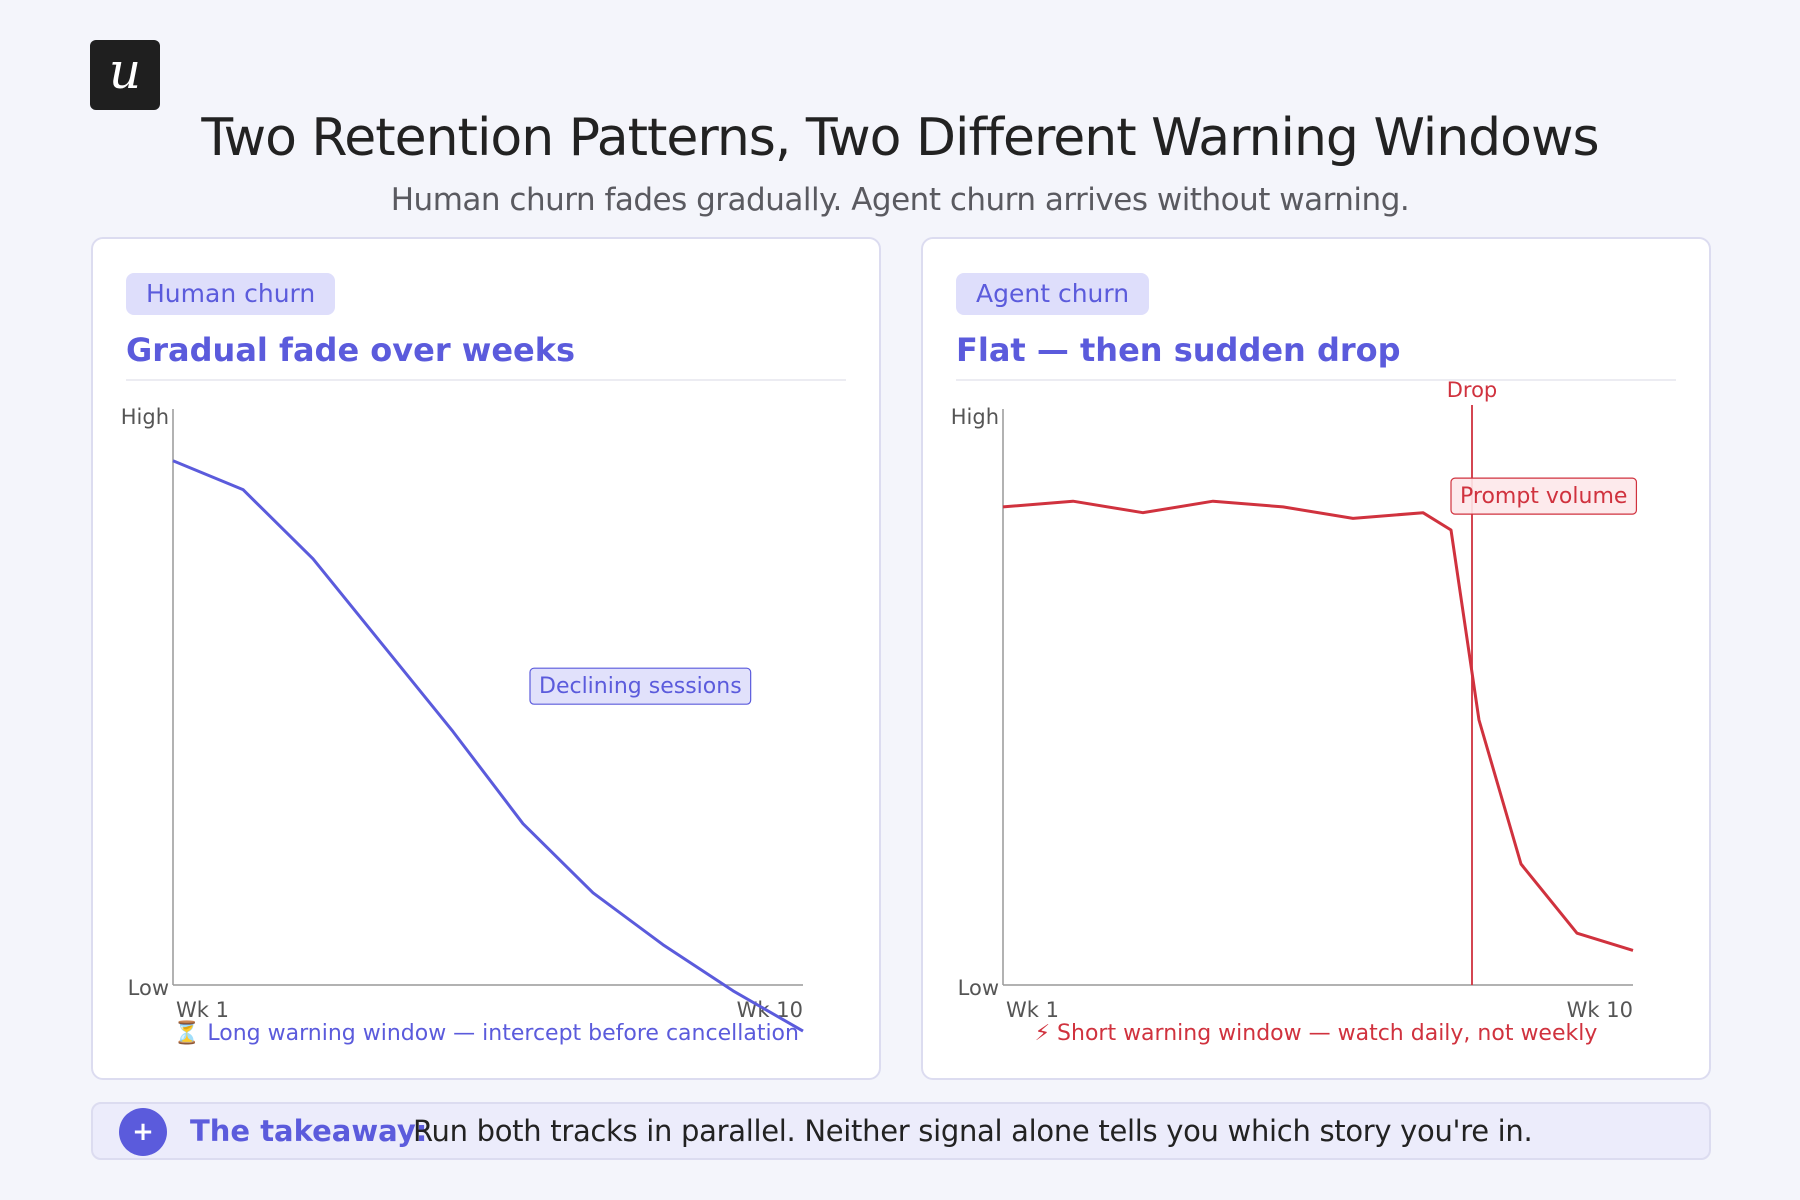  I want to click on human-churn-tag: Human churn, so click(231, 294).